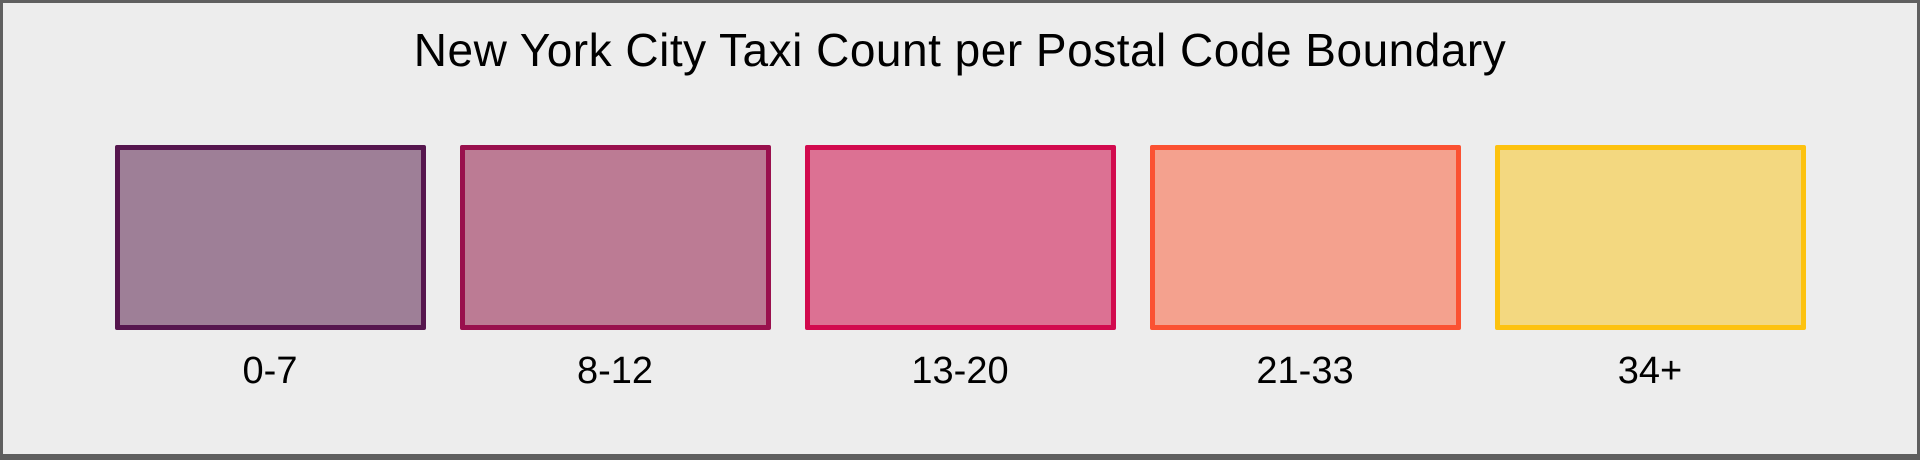 The height and width of the screenshot is (460, 1920). What do you see at coordinates (1305, 370) in the screenshot?
I see `legend-label-bin-4: 21-33` at bounding box center [1305, 370].